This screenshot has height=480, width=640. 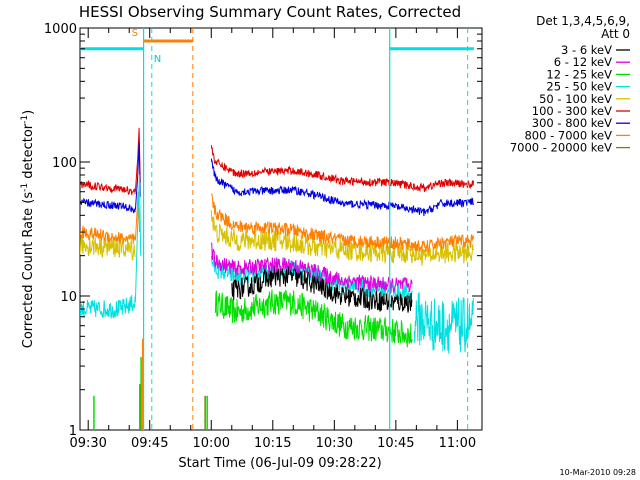 I want to click on x-tick-label: 09:45, so click(x=149, y=443).